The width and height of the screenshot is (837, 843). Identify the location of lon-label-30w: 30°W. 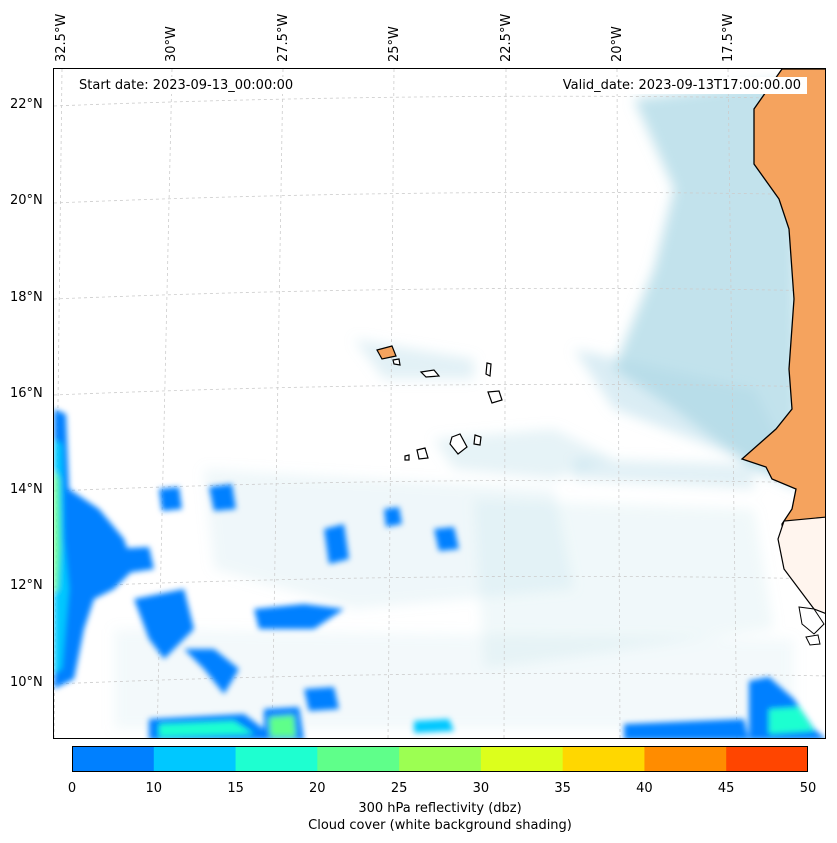
(171, 44).